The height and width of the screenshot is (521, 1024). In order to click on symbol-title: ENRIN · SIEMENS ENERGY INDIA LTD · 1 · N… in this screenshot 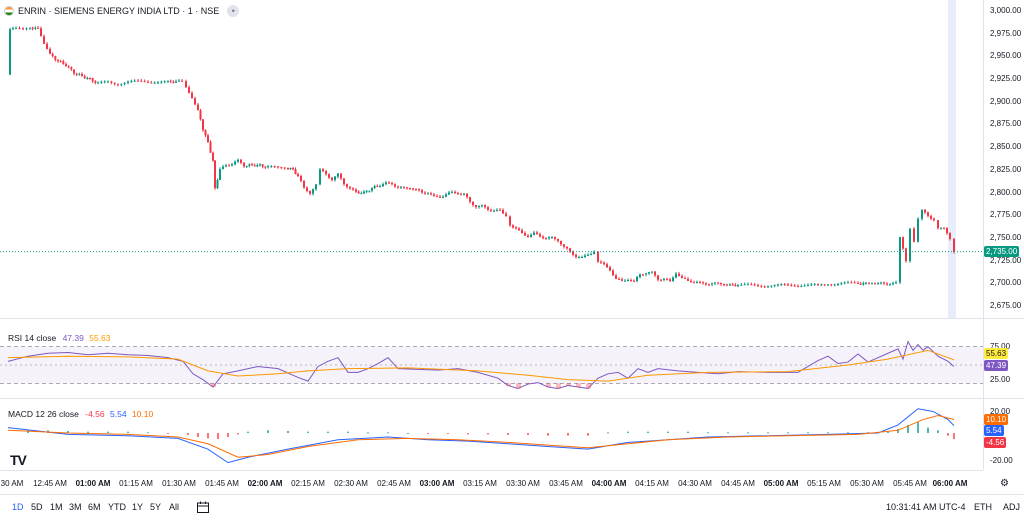, I will do `click(119, 11)`.